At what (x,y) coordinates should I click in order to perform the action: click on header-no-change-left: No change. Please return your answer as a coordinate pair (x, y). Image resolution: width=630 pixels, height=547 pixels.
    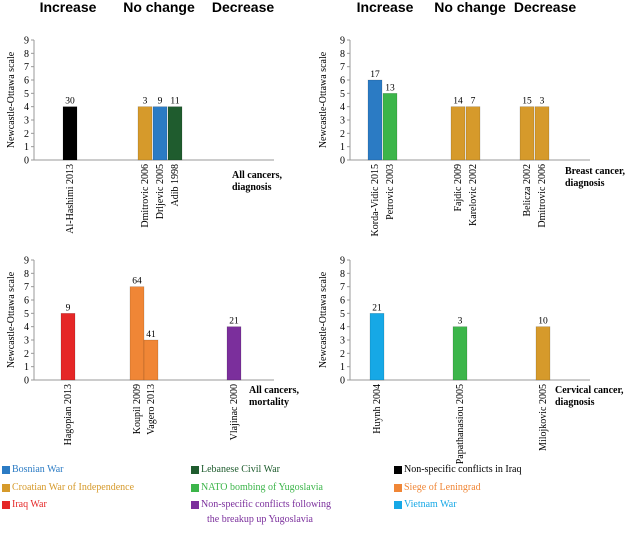
    Looking at the image, I should click on (159, 7).